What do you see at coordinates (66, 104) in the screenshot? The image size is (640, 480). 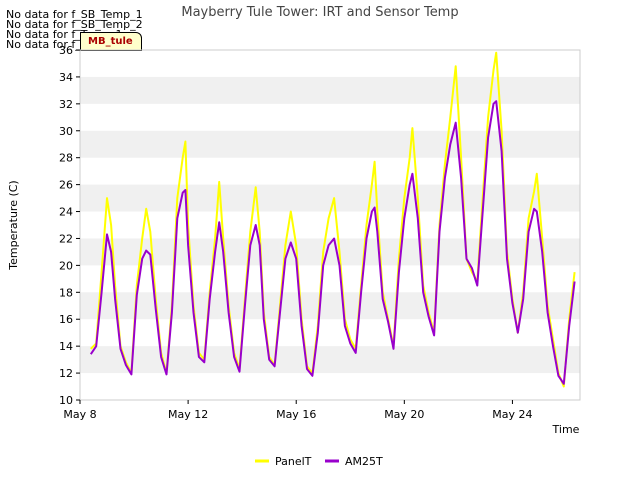 I see `y-tick-label: 32` at bounding box center [66, 104].